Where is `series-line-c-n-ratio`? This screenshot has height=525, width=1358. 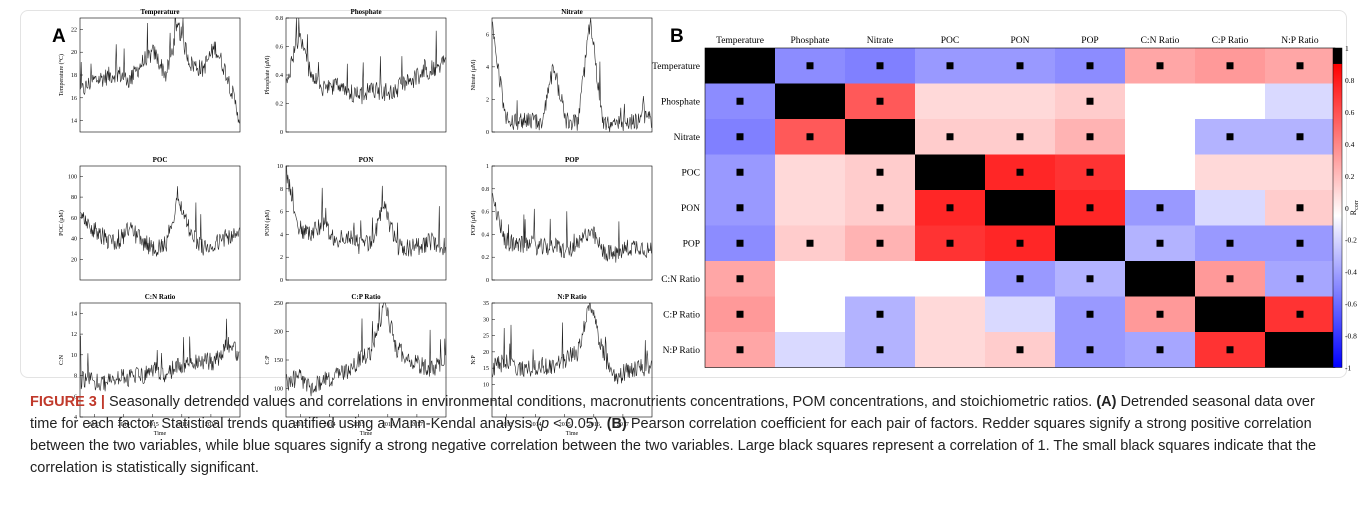 series-line-c-n-ratio is located at coordinates (160, 355).